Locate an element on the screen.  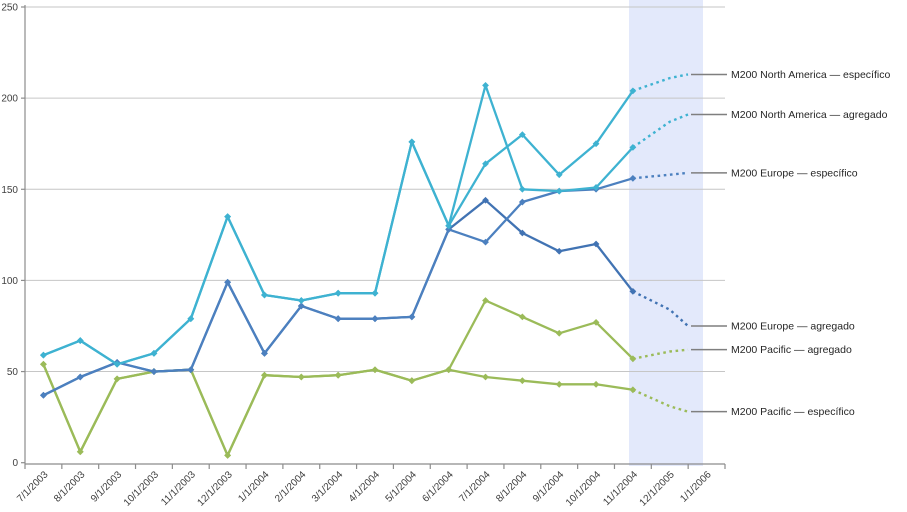
x-tick-label: 10/1/2003 is located at coordinates (142, 489).